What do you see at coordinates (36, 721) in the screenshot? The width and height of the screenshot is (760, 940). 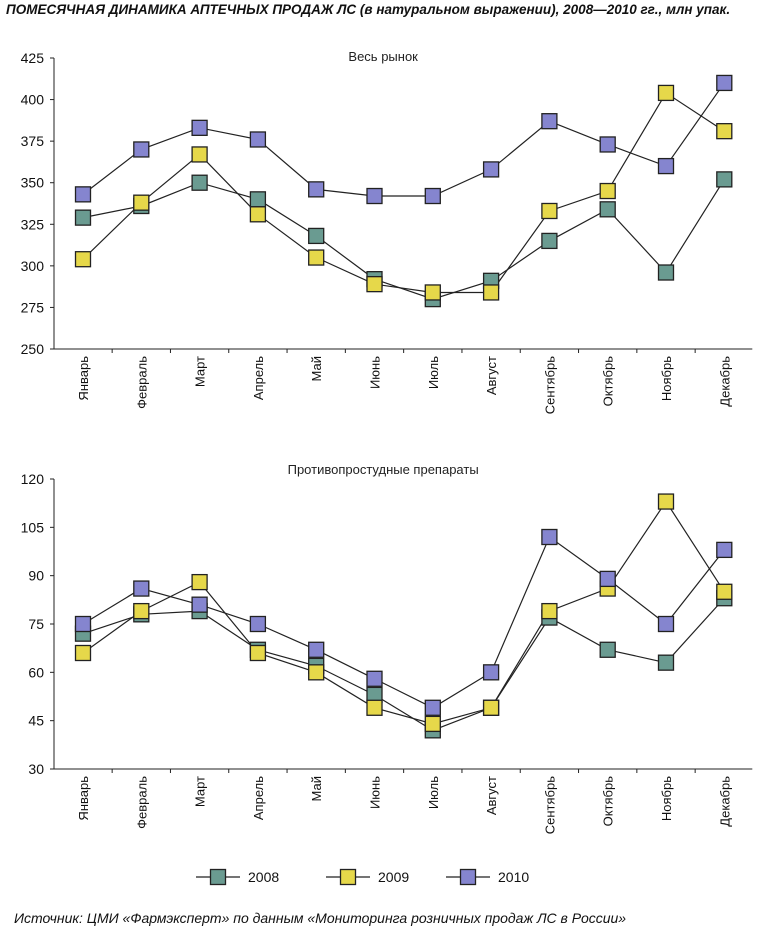 I see `y-tick-label: 45` at bounding box center [36, 721].